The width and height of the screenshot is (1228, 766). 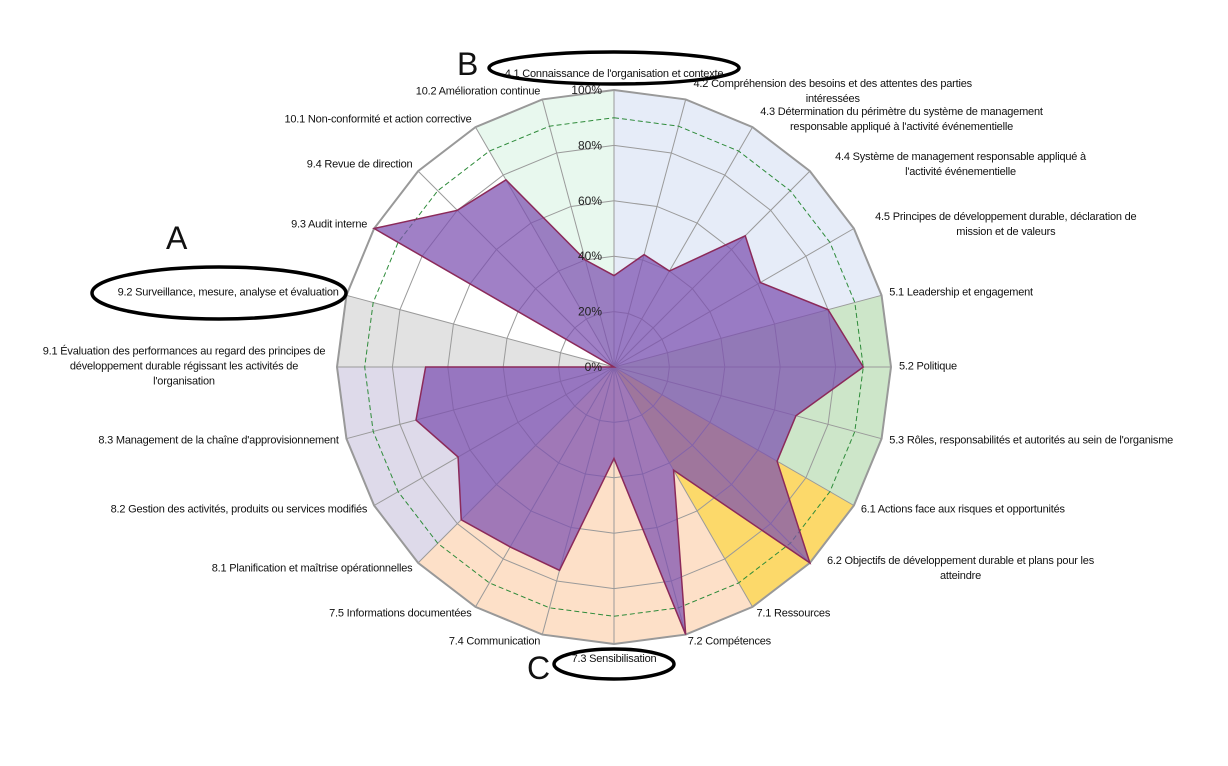 What do you see at coordinates (177, 238) in the screenshot?
I see `annotation: A` at bounding box center [177, 238].